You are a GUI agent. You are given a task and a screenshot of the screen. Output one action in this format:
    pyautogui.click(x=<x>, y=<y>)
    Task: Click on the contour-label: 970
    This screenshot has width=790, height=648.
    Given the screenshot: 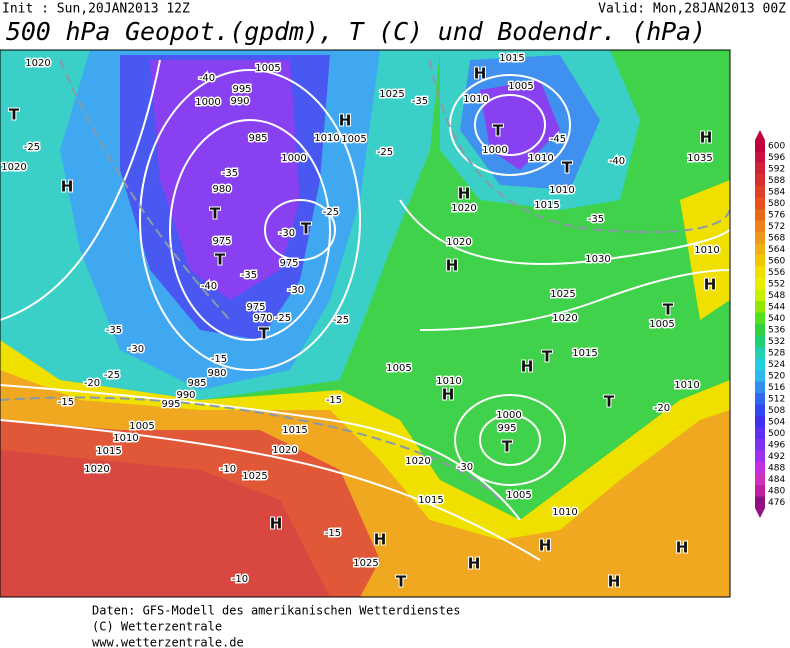 What is the action you would take?
    pyautogui.click(x=262, y=318)
    